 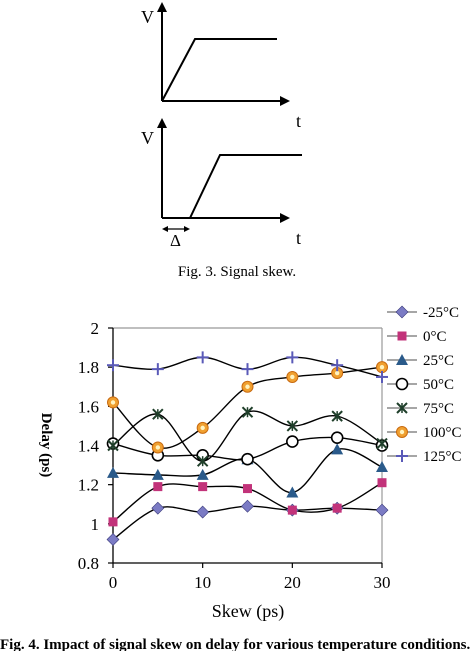 What do you see at coordinates (248, 611) in the screenshot?
I see `x-axis-title: Skew (ps)` at bounding box center [248, 611].